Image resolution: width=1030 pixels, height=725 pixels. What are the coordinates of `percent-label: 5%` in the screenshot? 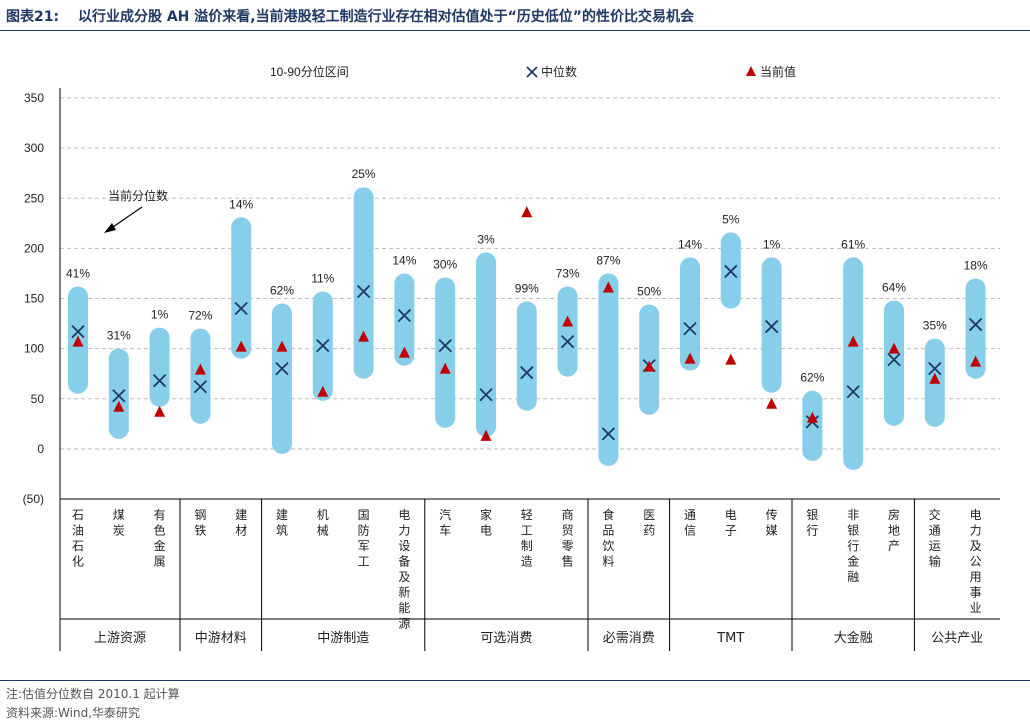 It's located at (731, 219).